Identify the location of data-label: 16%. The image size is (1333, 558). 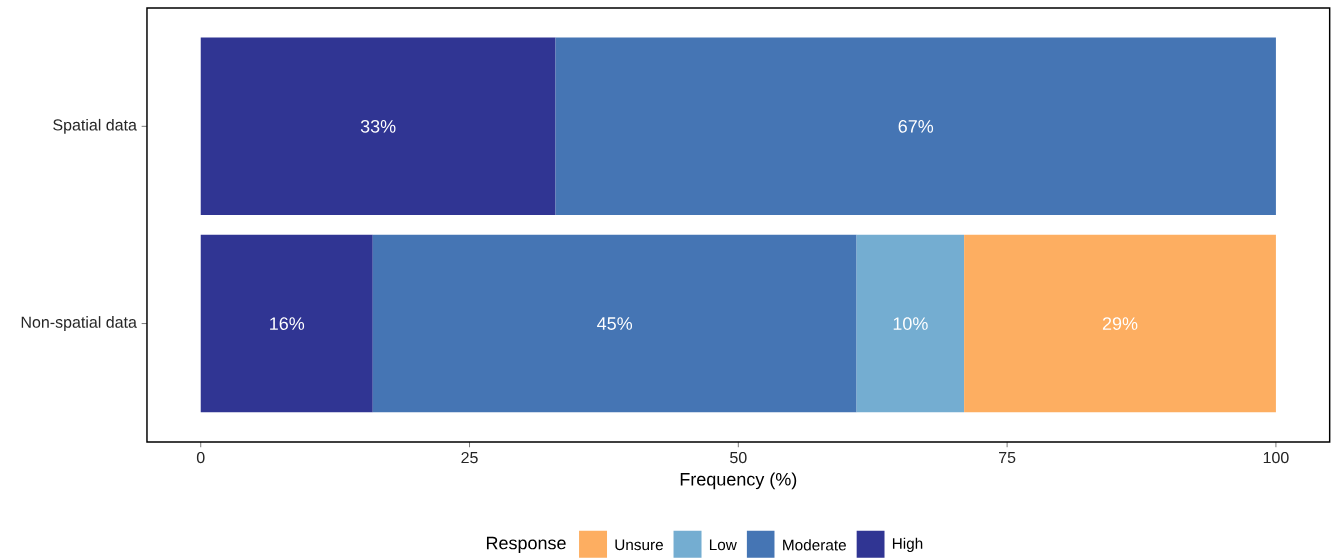
(287, 323).